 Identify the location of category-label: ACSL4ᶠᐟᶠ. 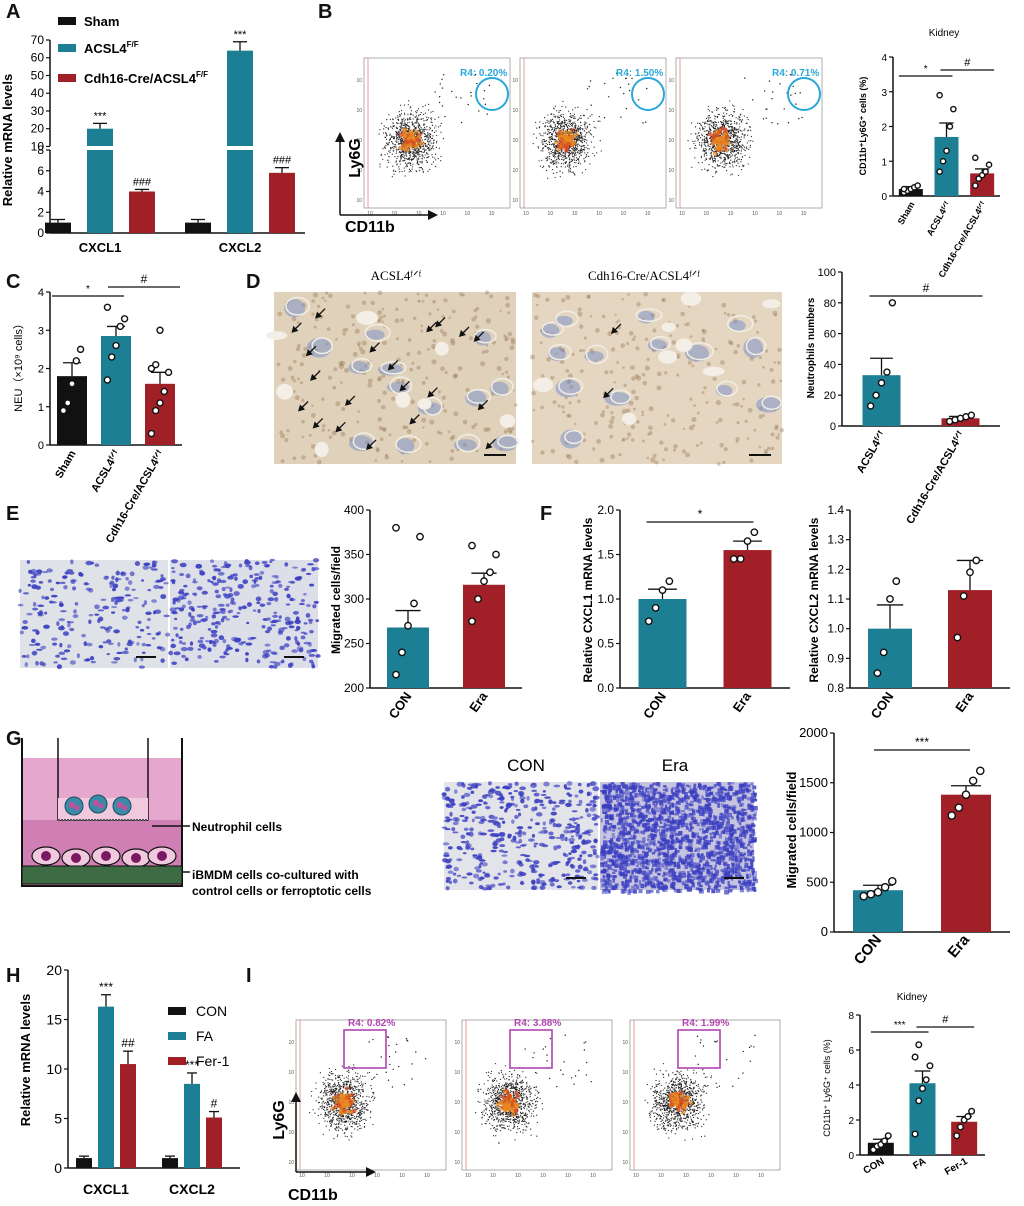
(939, 218).